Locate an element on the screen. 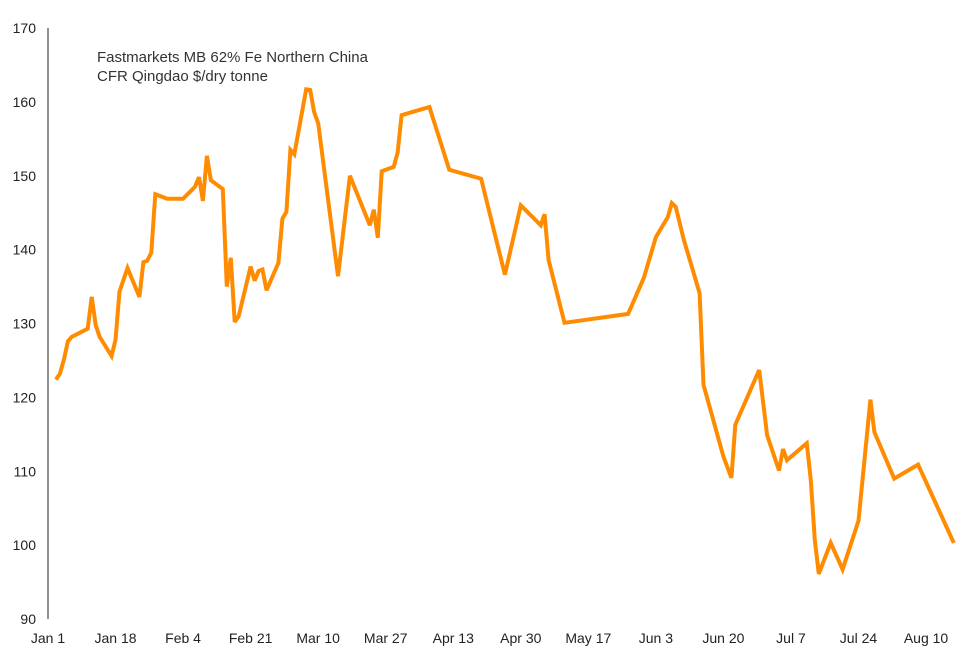  x-tick-label: Mar 10 is located at coordinates (318, 638).